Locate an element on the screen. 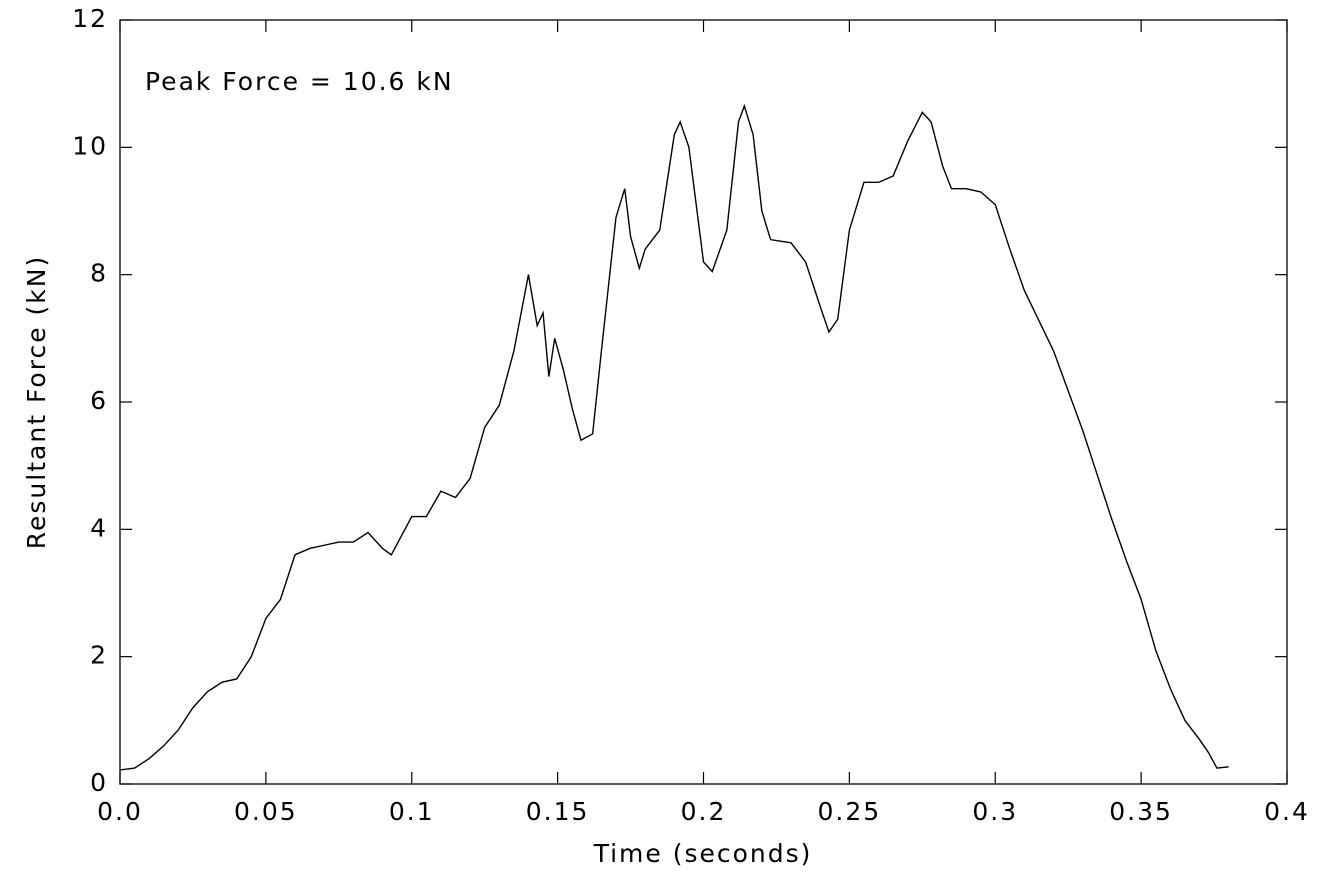 The image size is (1329, 876). y-tick-label: 10 is located at coordinates (90, 145).